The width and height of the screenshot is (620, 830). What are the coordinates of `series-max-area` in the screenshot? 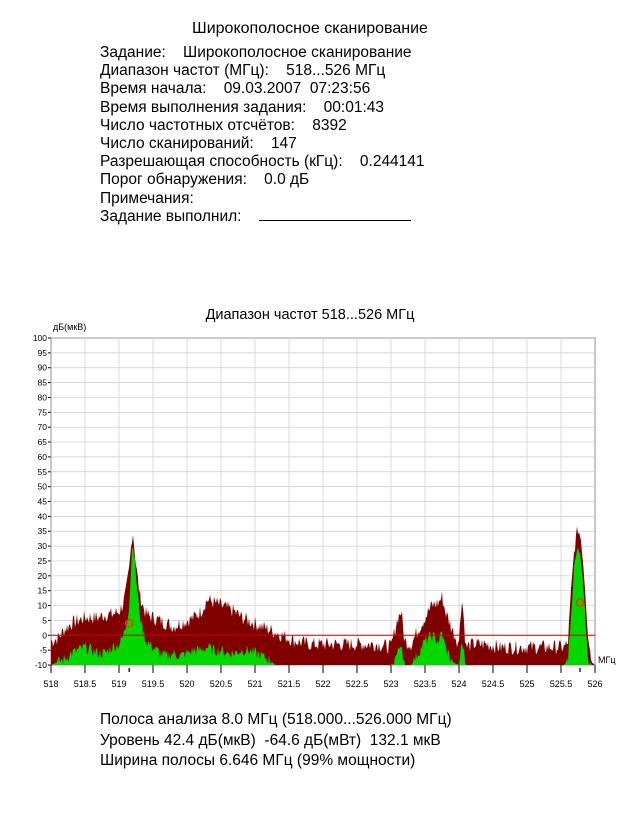 It's located at (323, 595).